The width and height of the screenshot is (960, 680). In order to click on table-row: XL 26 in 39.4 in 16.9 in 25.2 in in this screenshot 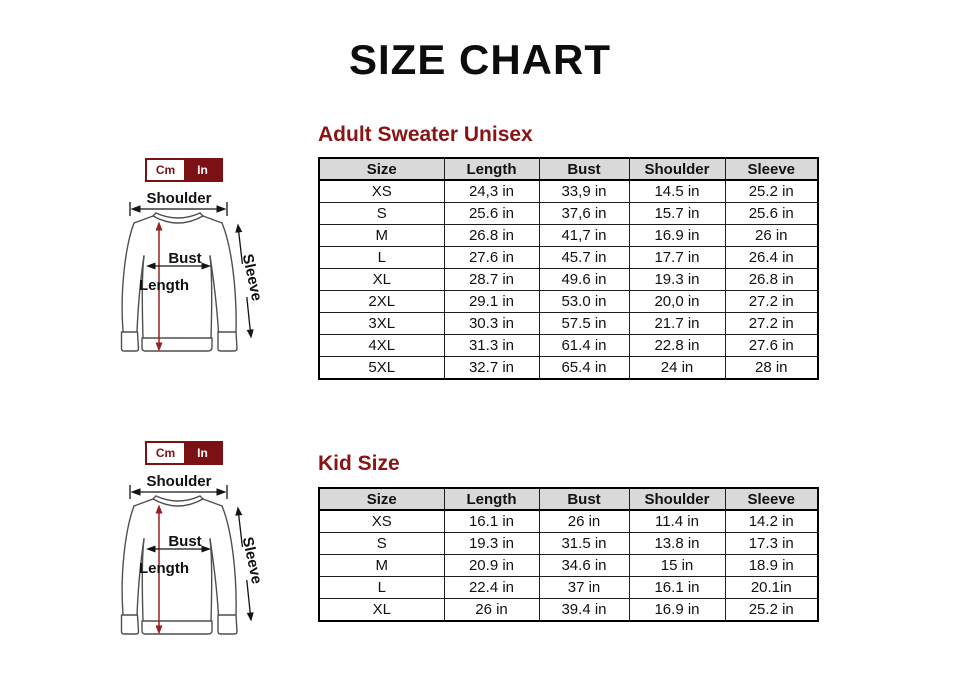, I will do `click(568, 610)`.